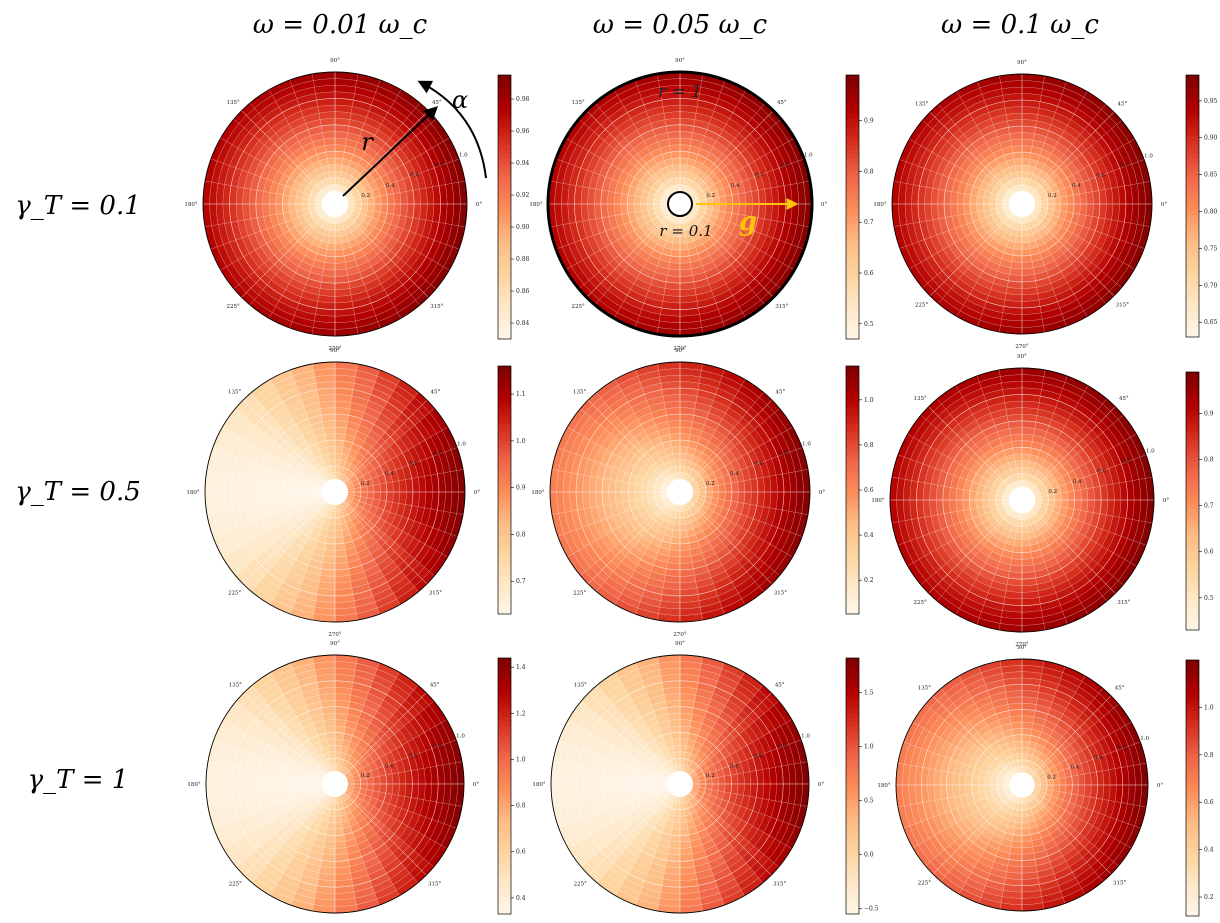 This screenshot has width=1220, height=923. I want to click on colorbar-tick-label: 0.6, so click(869, 273).